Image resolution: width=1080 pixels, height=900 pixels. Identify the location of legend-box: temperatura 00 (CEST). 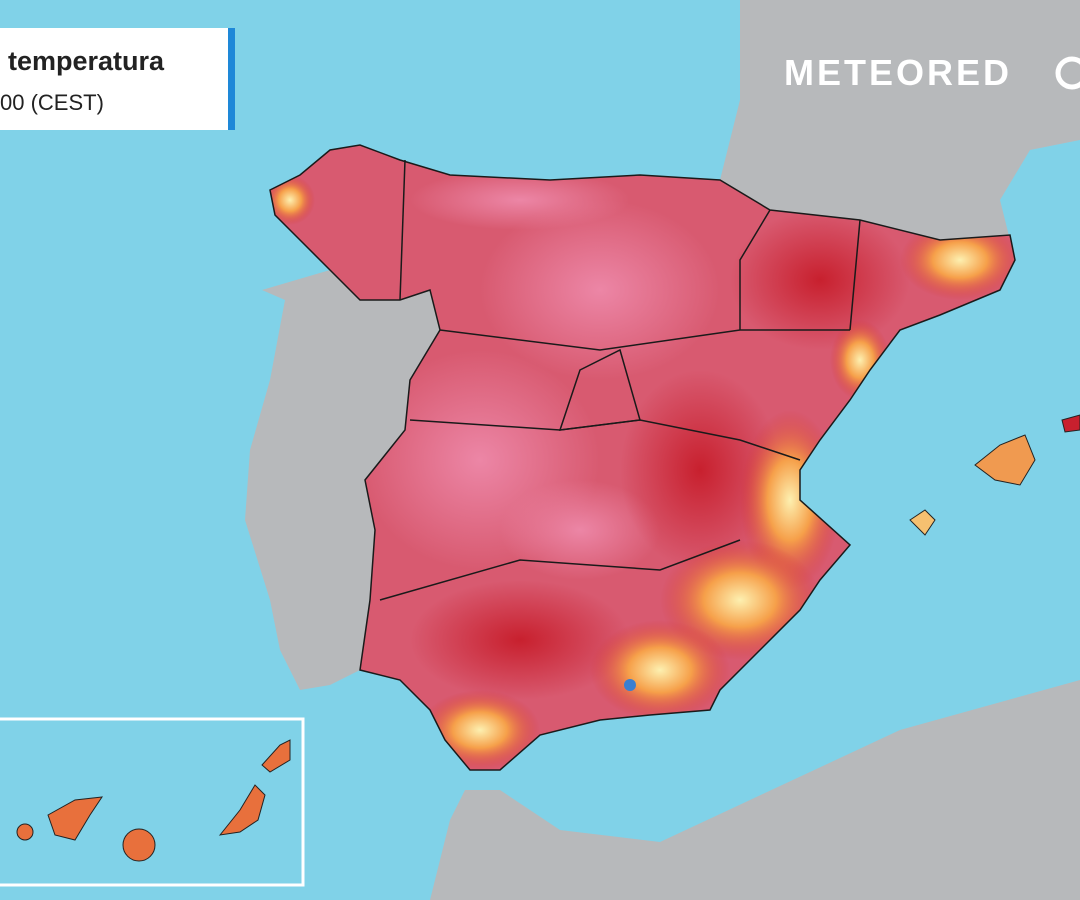
(117, 79).